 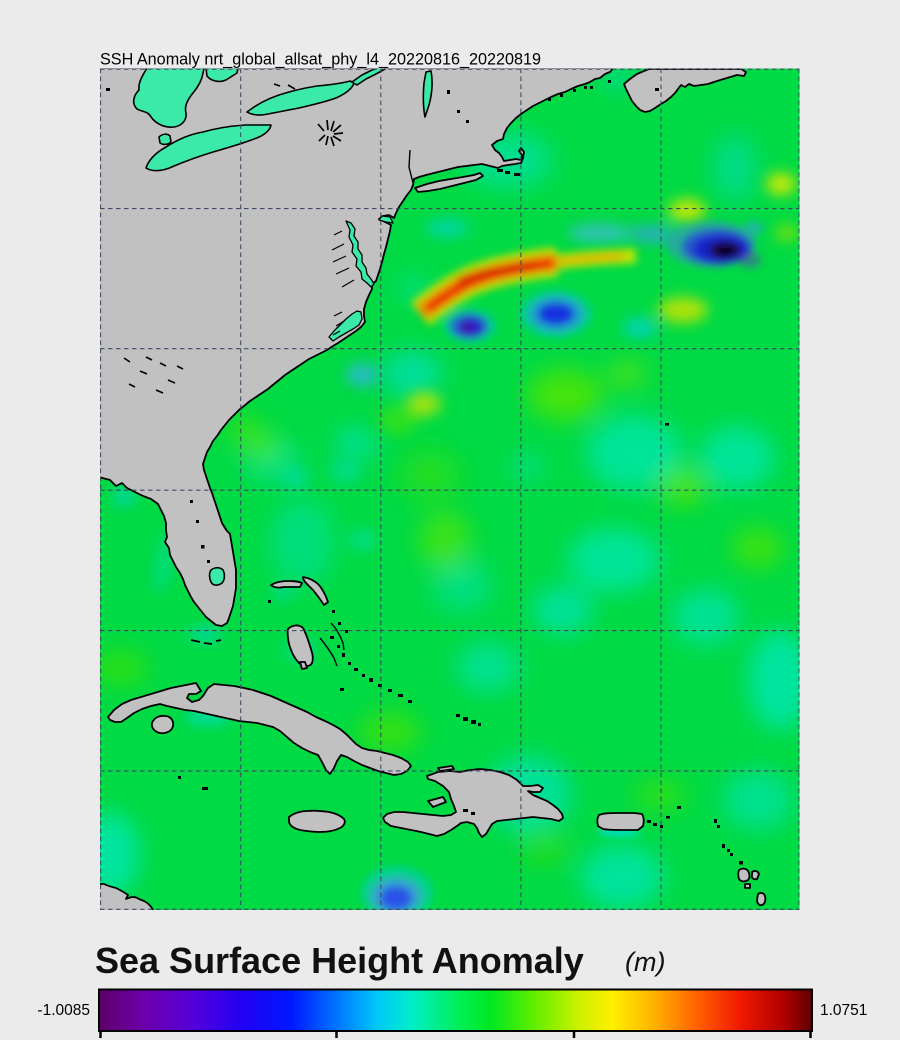 I want to click on svg-text: 1.0751, so click(x=843, y=1010).